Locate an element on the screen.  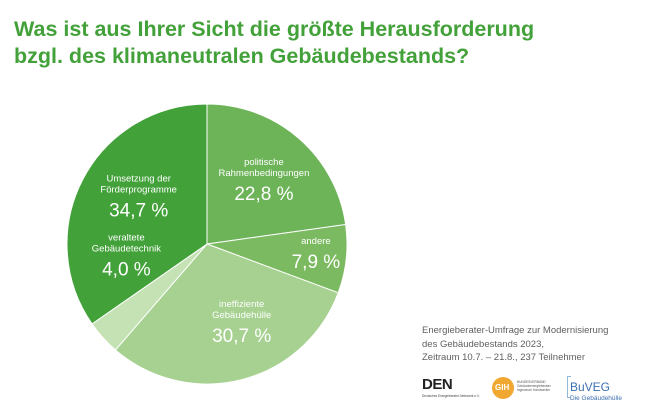
pie-slice-ineffiziente-gebäudehülle is located at coordinates (226, 314).